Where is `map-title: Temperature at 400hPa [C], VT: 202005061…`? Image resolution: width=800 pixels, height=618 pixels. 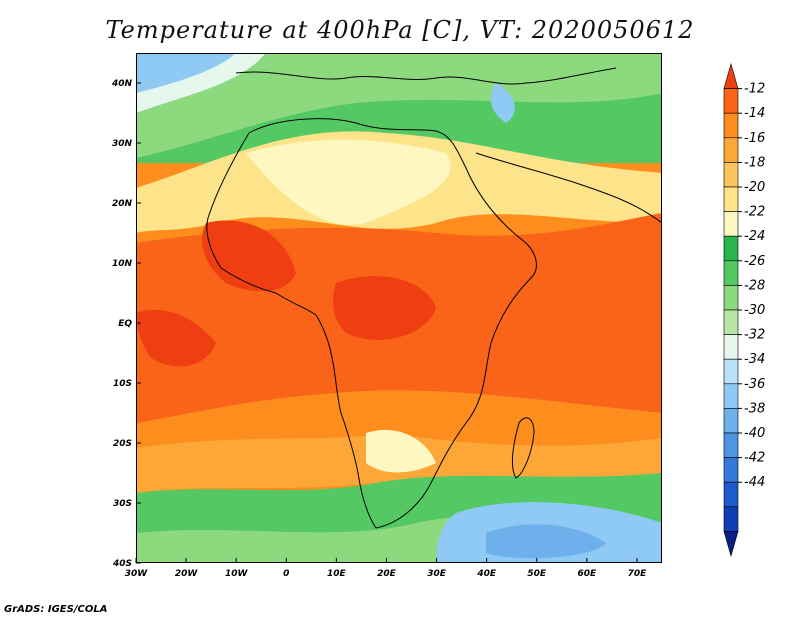
map-title: Temperature at 400hPa [C], VT: 202005061… is located at coordinates (400, 30).